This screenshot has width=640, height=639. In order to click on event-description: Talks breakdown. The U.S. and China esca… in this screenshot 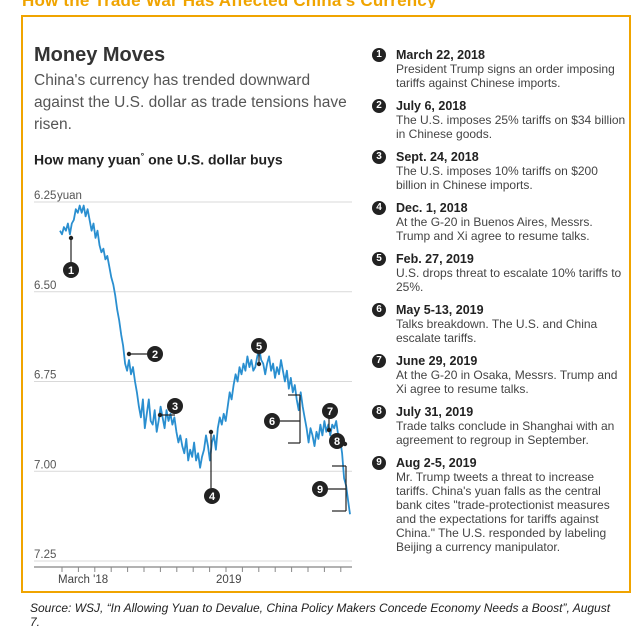, I will do `click(497, 331)`.